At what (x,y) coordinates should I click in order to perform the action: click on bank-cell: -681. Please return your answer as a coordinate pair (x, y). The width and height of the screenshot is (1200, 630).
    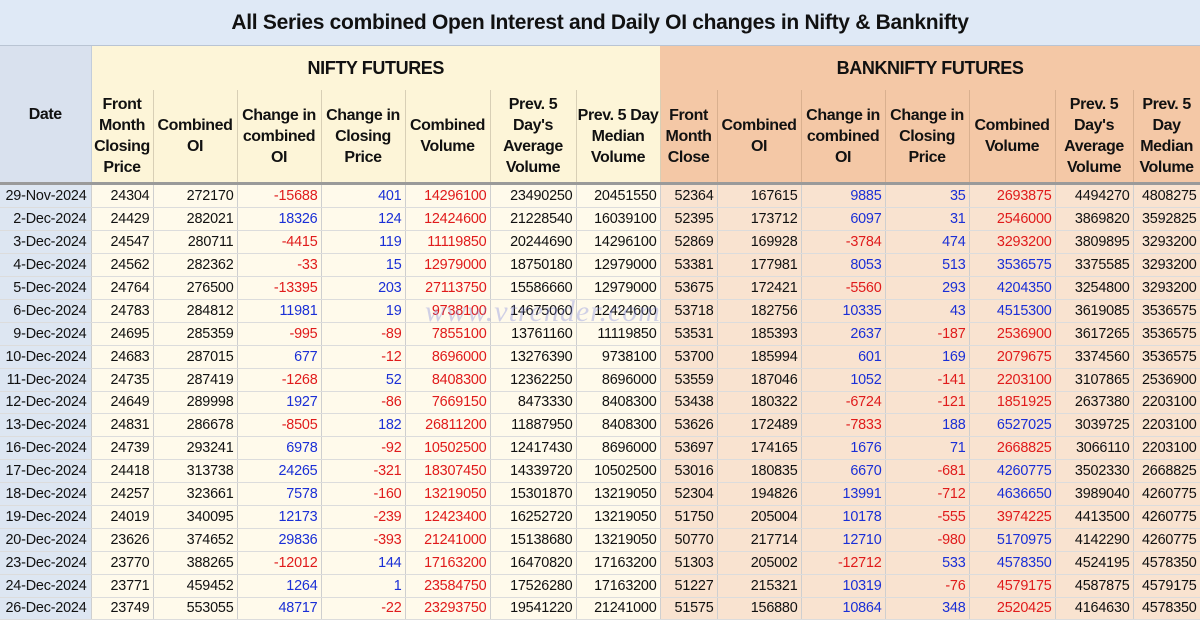
    Looking at the image, I should click on (927, 471).